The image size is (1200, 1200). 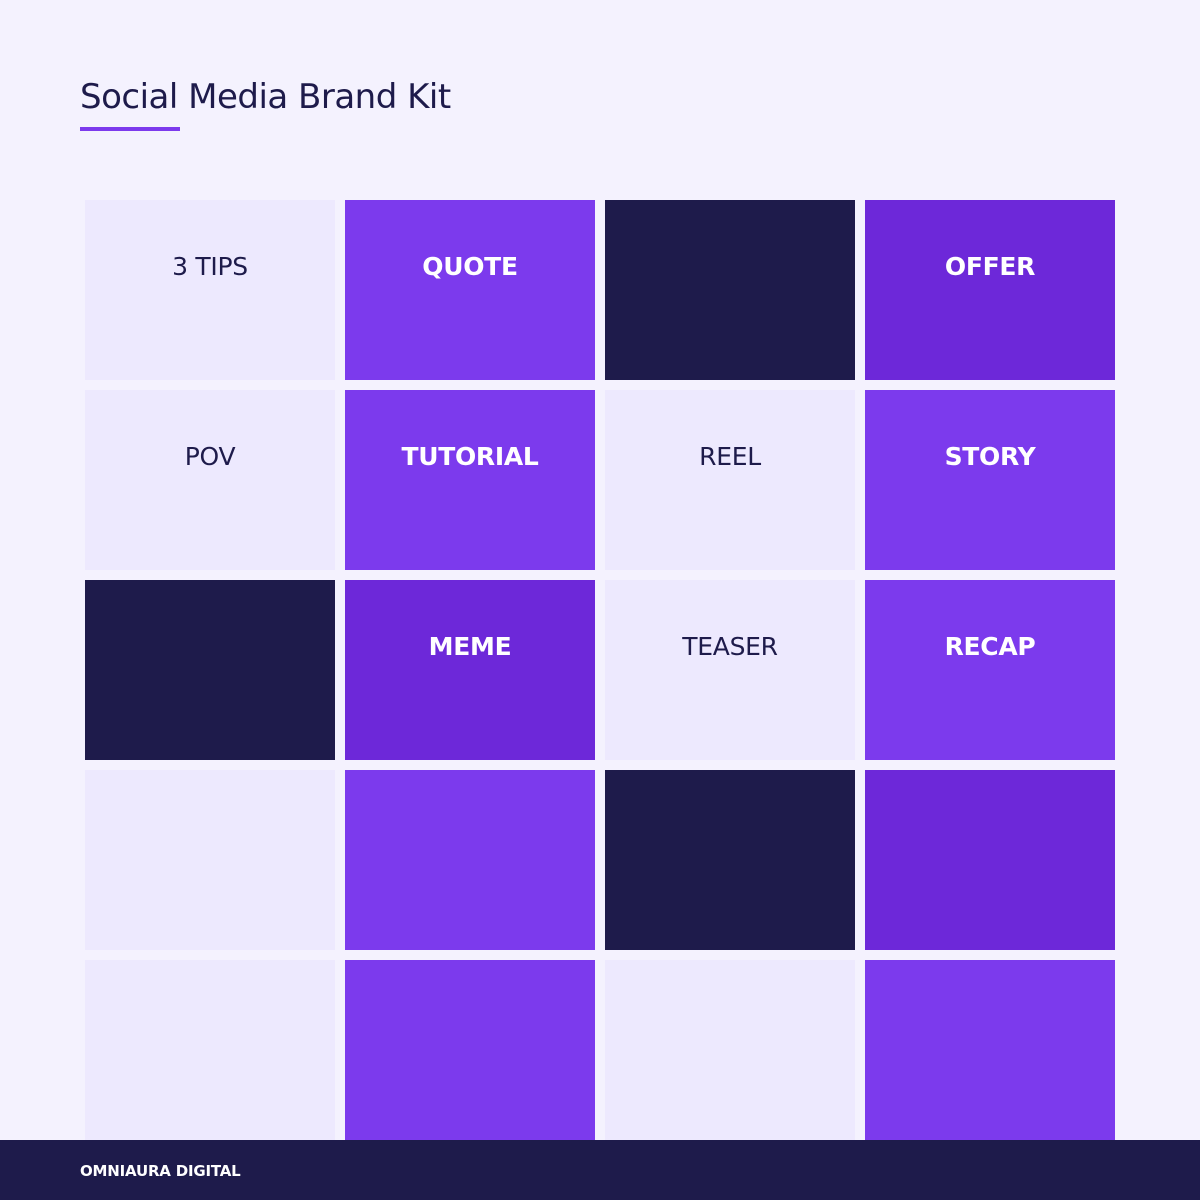 I want to click on post-template-tile: QUOTE, so click(x=470, y=290).